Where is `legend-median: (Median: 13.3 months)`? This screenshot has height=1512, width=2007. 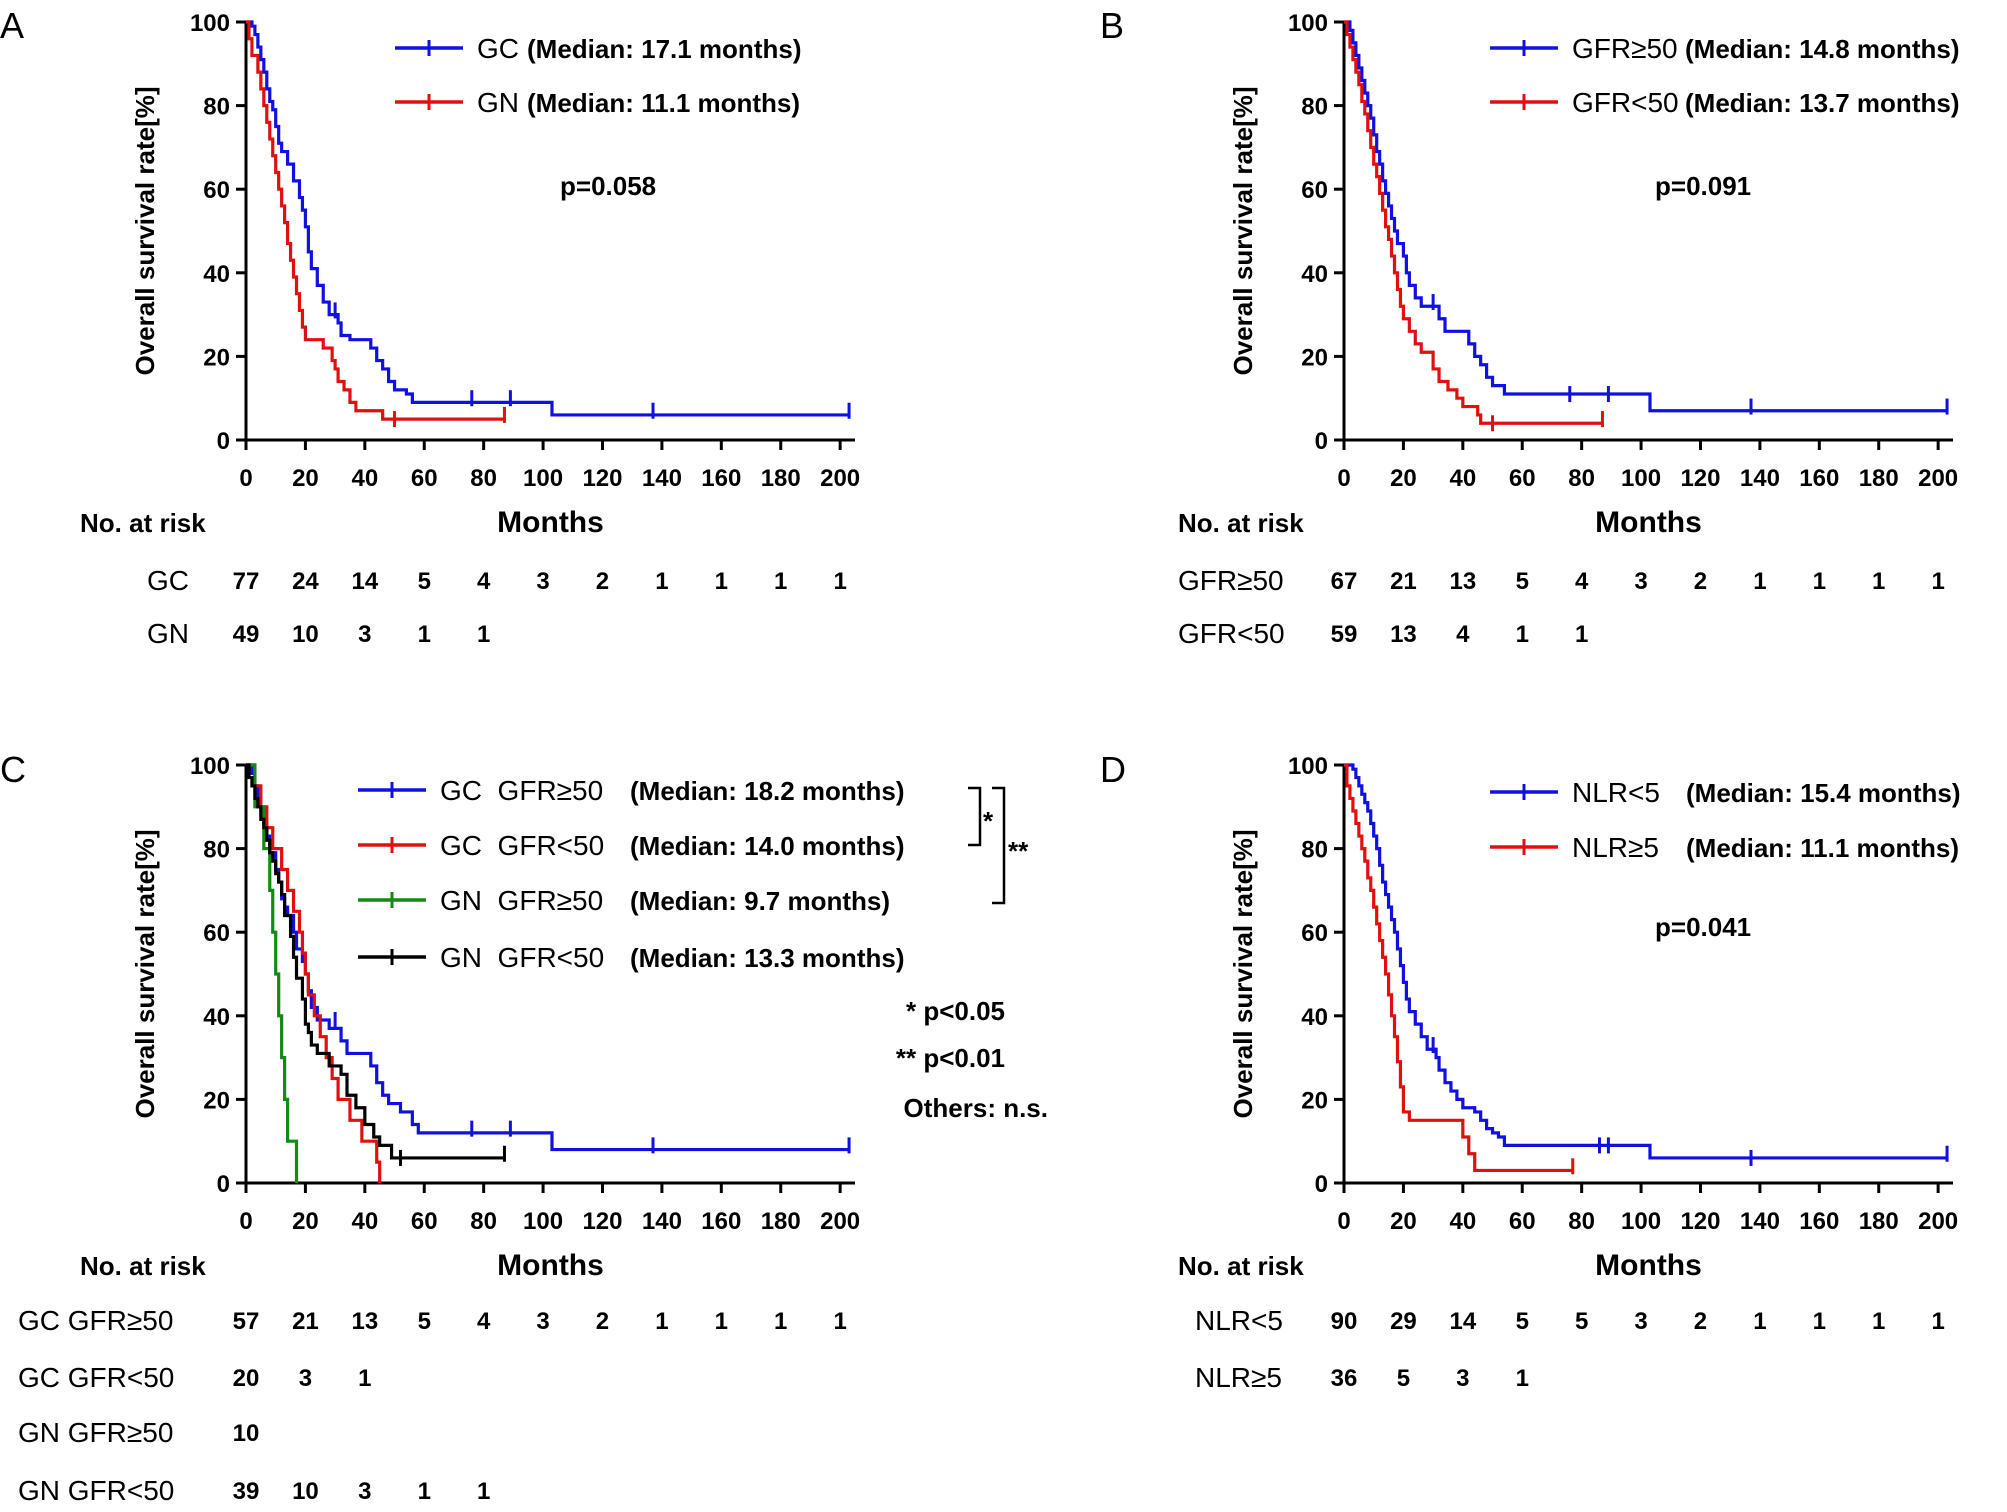
legend-median: (Median: 13.3 months) is located at coordinates (767, 958).